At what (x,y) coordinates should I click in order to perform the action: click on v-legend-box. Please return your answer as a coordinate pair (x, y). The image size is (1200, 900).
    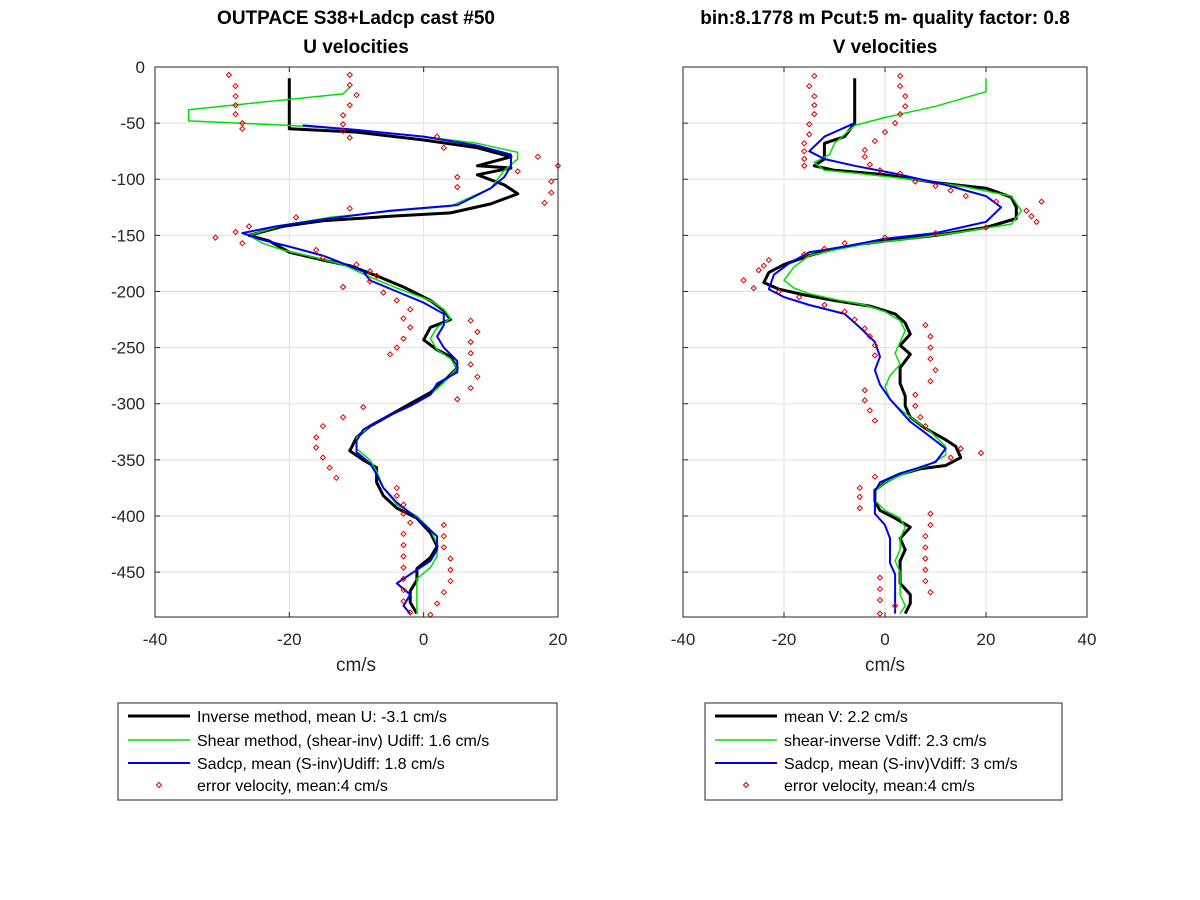
    Looking at the image, I should click on (883, 751).